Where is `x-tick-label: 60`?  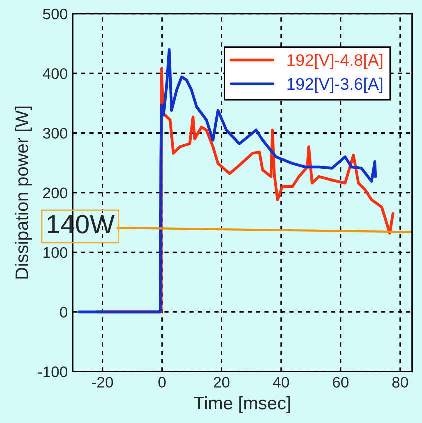 x-tick-label: 60 is located at coordinates (341, 382).